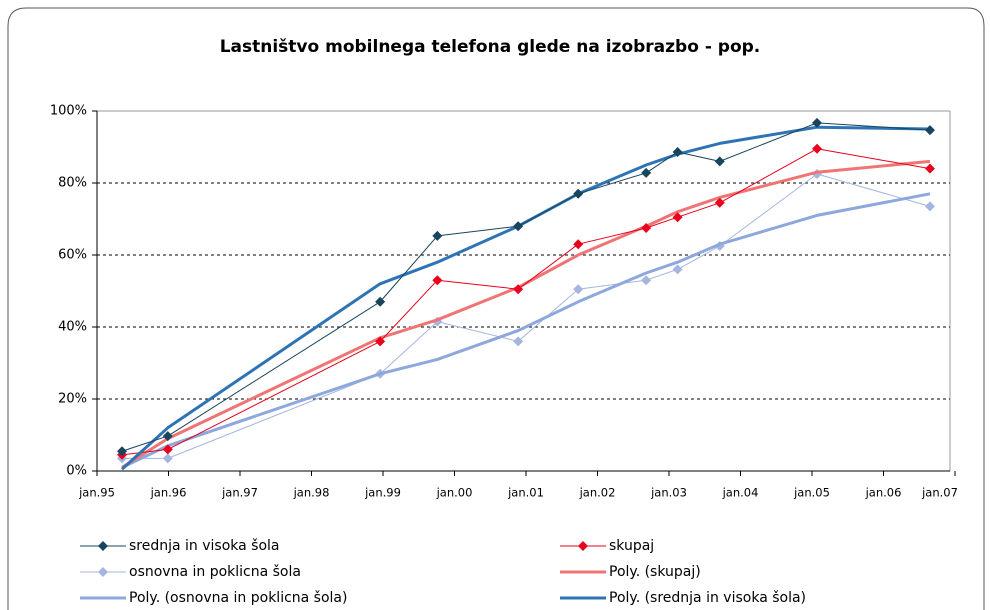 This screenshot has height=610, width=990. What do you see at coordinates (72, 399) in the screenshot?
I see `y-tick-label: 20%` at bounding box center [72, 399].